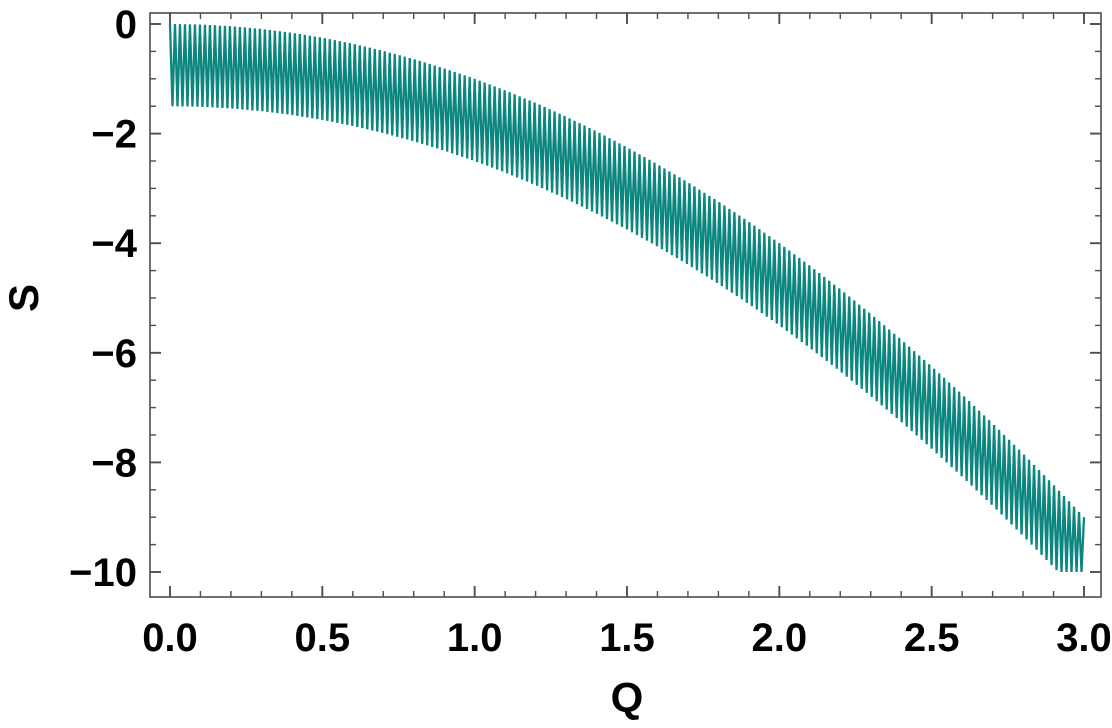 Image resolution: width=1112 pixels, height=728 pixels. What do you see at coordinates (1084, 638) in the screenshot?
I see `x-tick-label: 3.0` at bounding box center [1084, 638].